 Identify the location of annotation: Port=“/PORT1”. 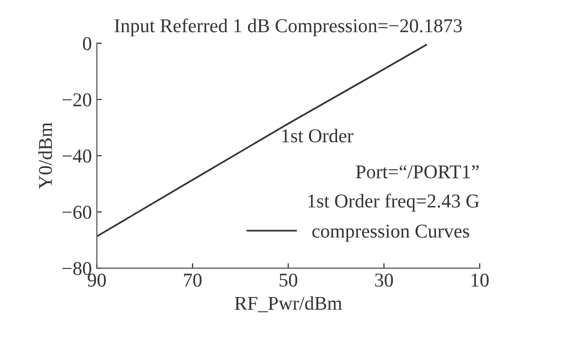
(417, 171).